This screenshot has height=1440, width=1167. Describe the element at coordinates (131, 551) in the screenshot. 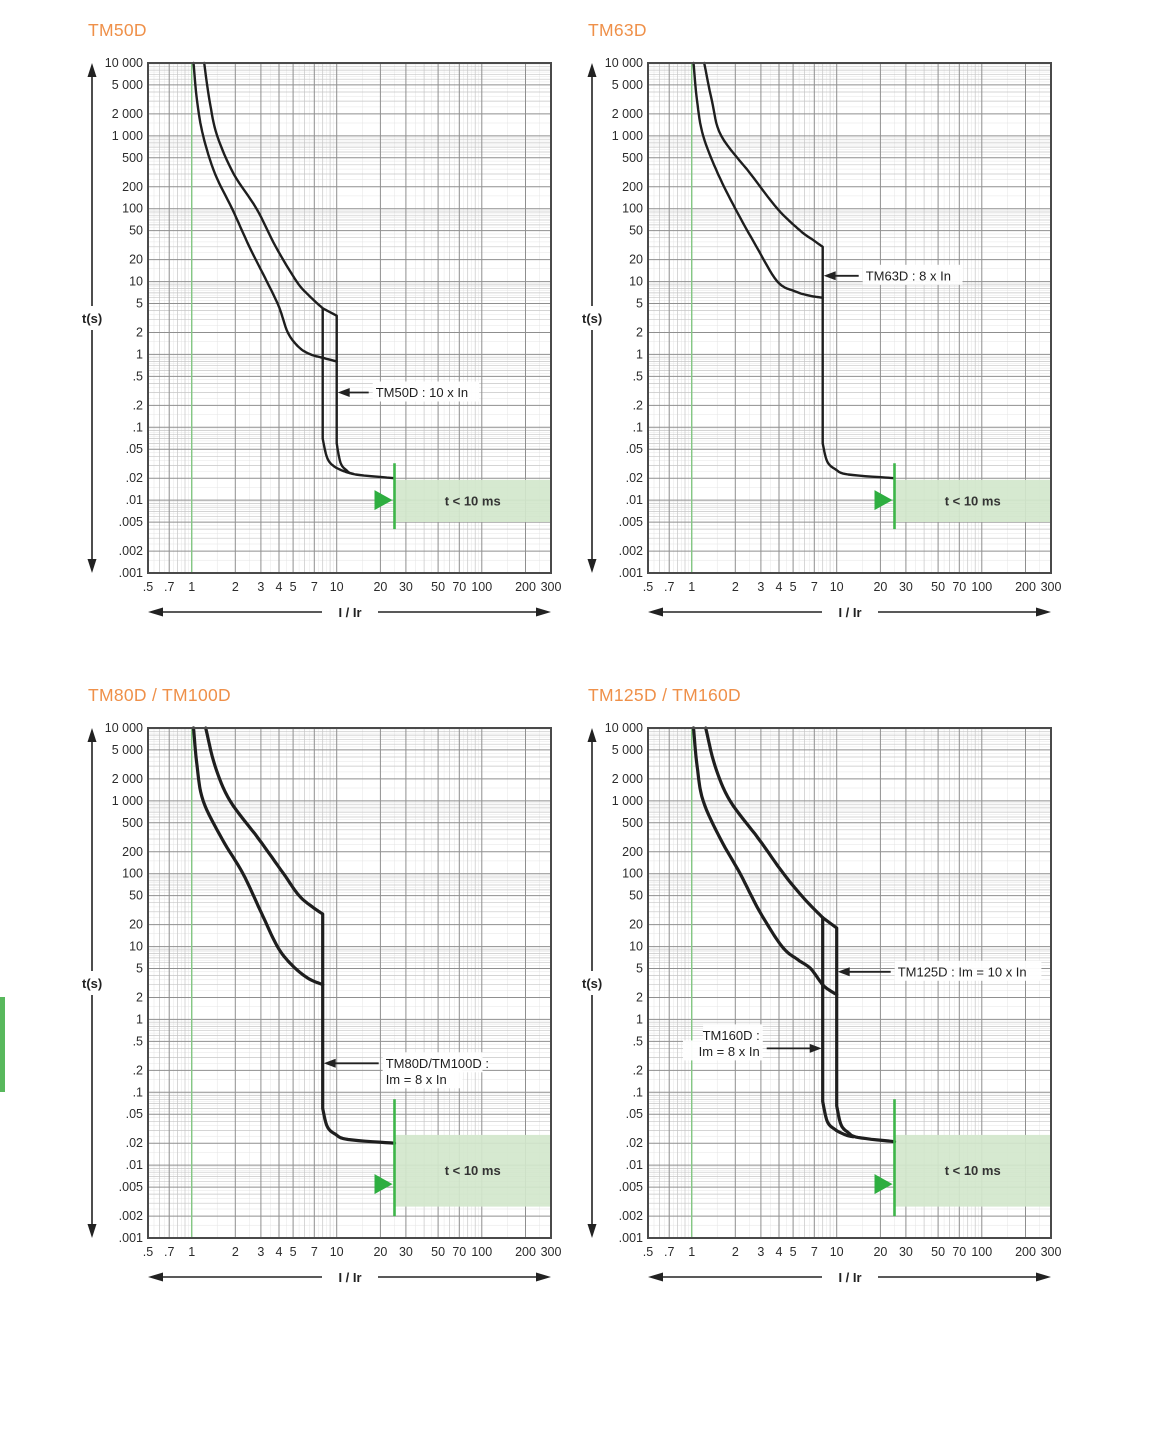

I see `y-tick-label: .002` at that location.